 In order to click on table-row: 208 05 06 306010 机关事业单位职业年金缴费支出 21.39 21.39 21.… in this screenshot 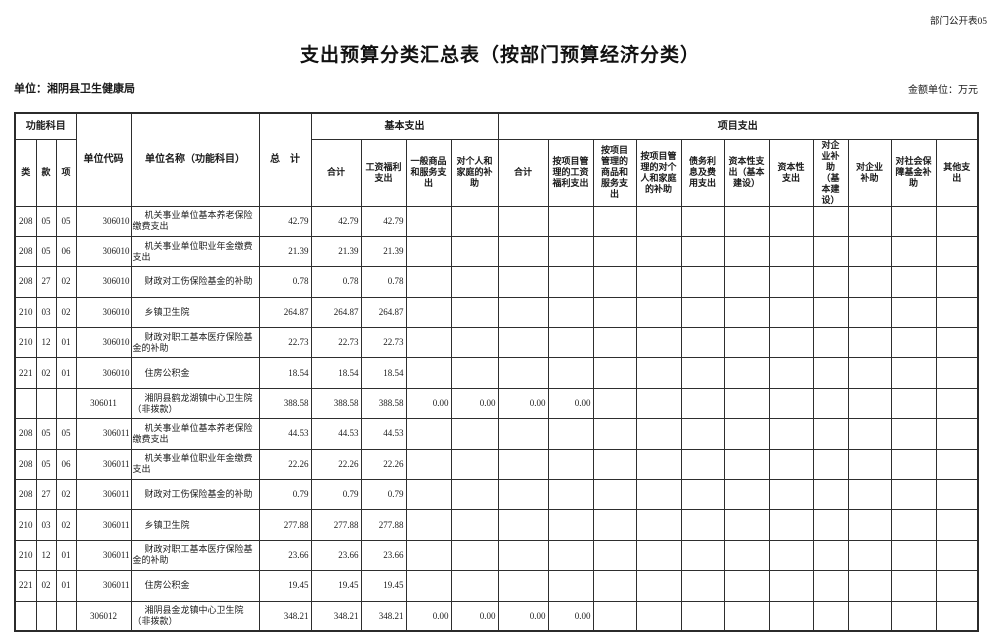, I will do `click(496, 251)`.